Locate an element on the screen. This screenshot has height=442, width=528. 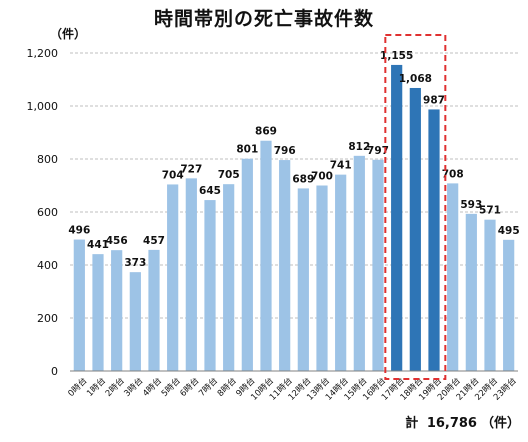
bar-value-label: 869 is located at coordinates (266, 132).